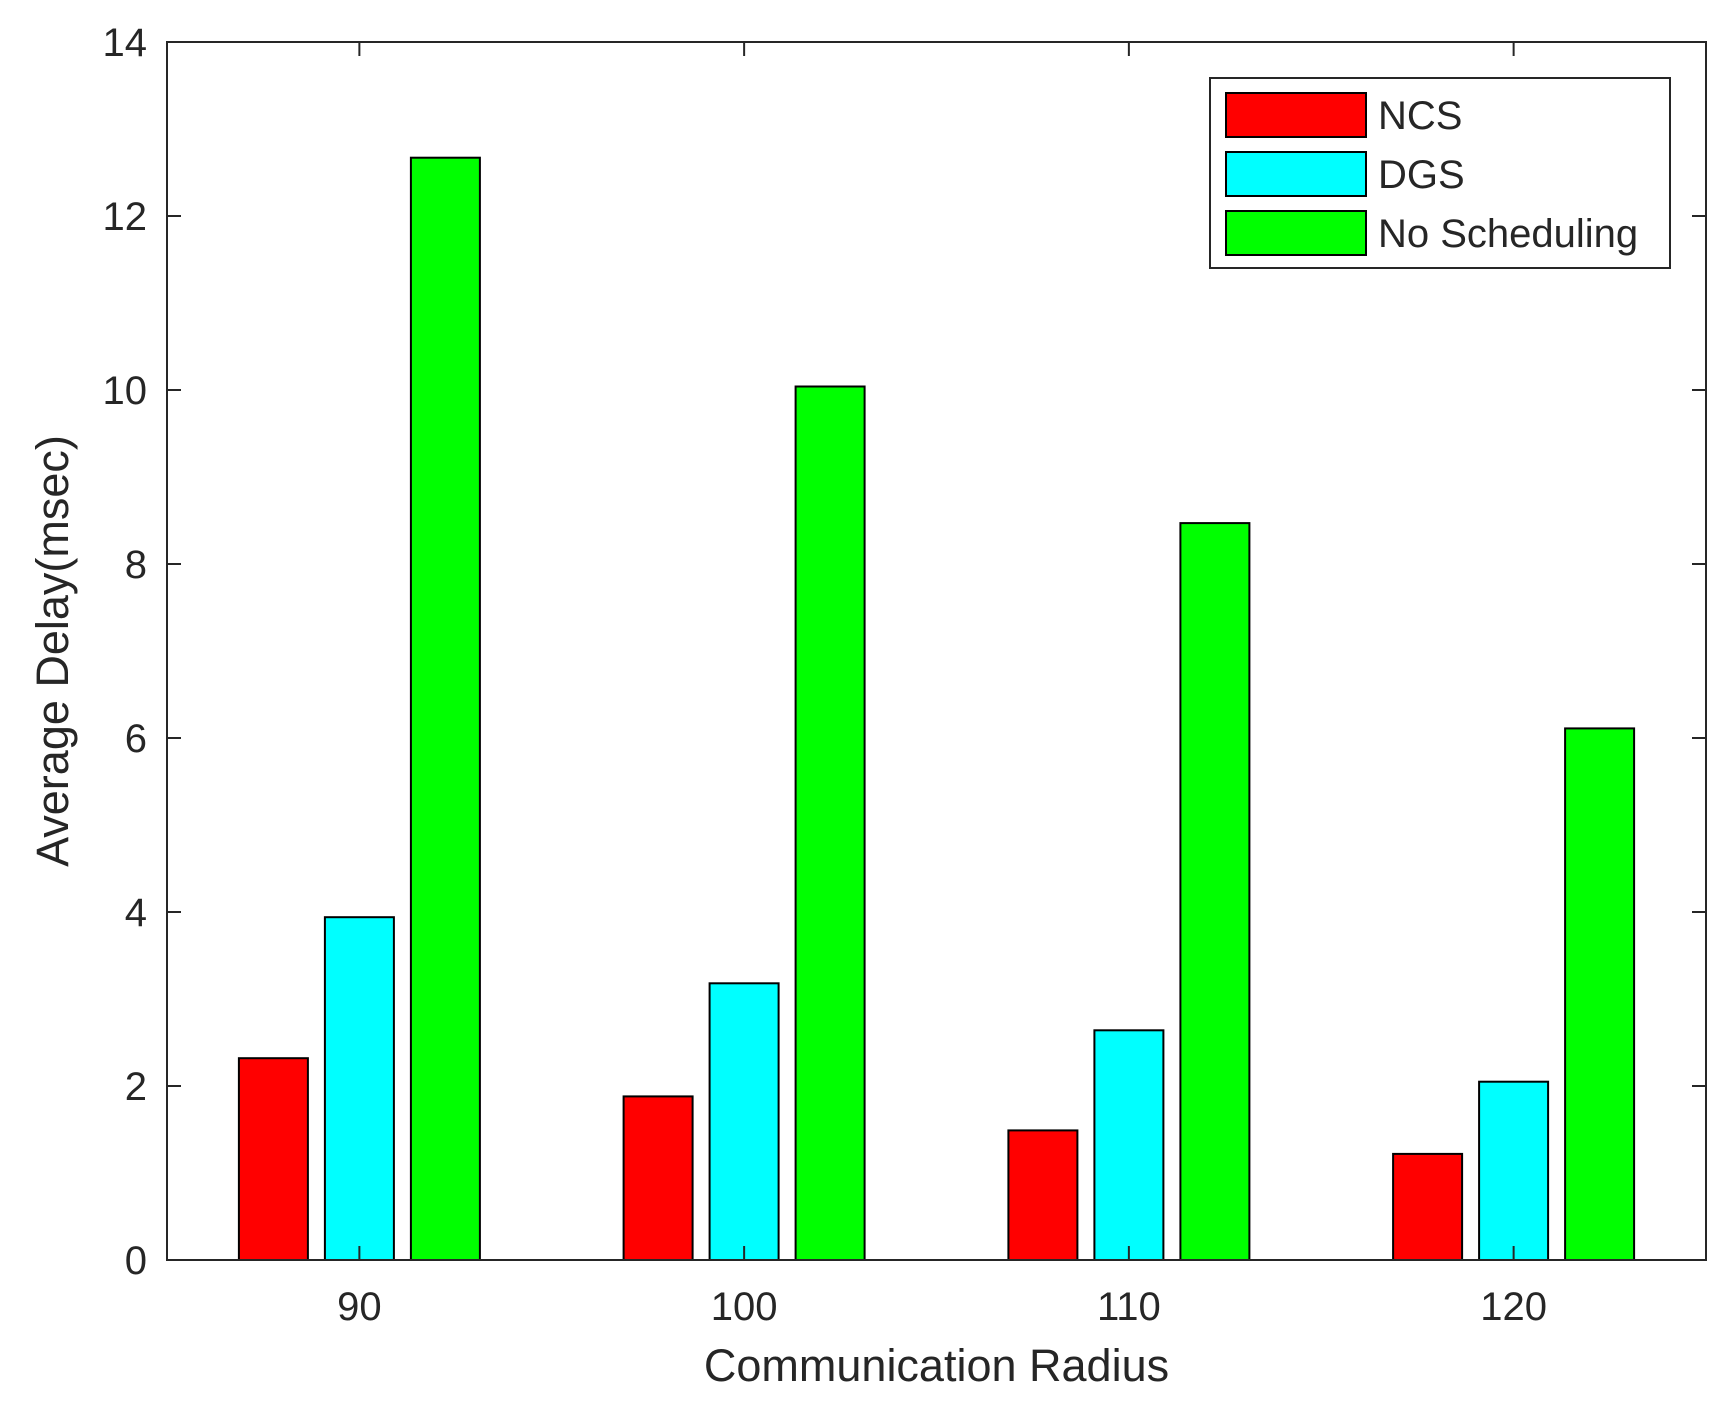 The width and height of the screenshot is (1736, 1423). What do you see at coordinates (1296, 115) in the screenshot?
I see `legend-swatch-ncs` at bounding box center [1296, 115].